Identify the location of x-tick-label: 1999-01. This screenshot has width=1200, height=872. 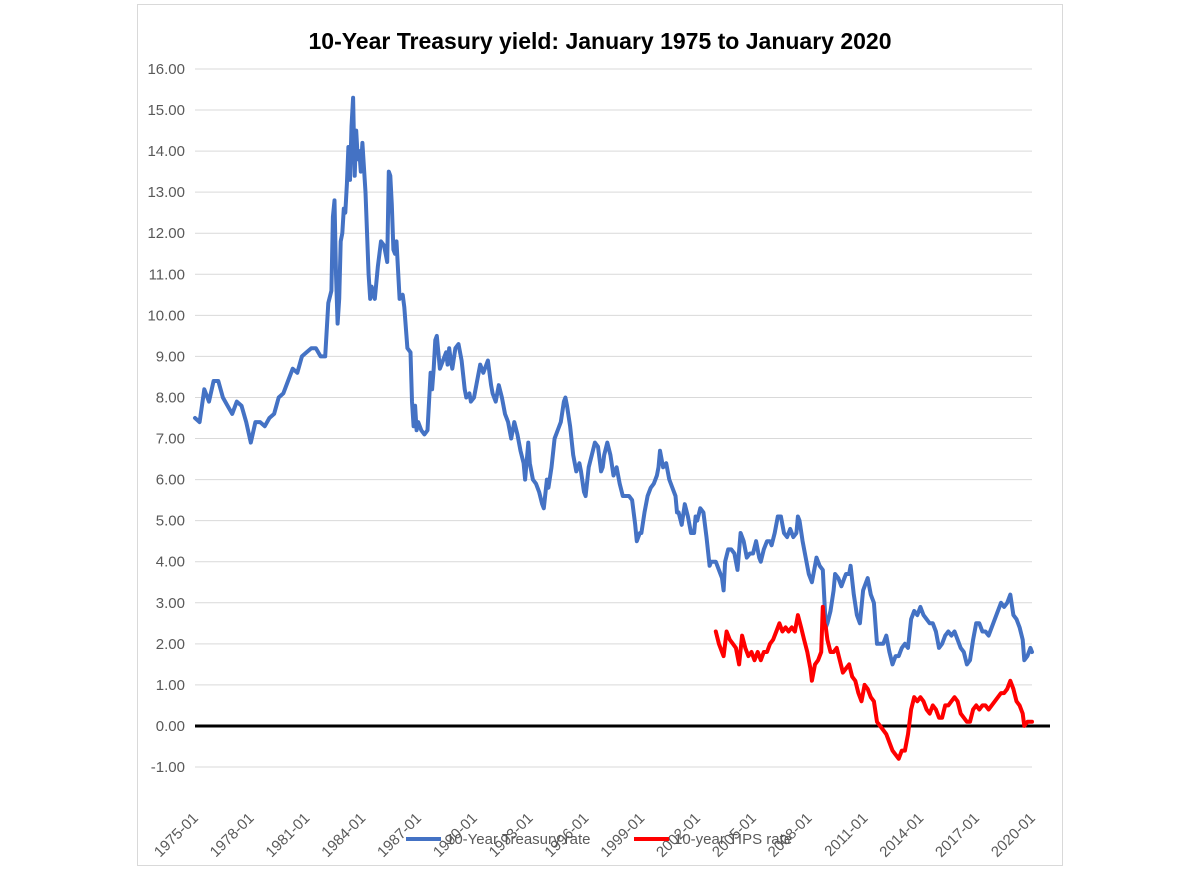
(622, 835).